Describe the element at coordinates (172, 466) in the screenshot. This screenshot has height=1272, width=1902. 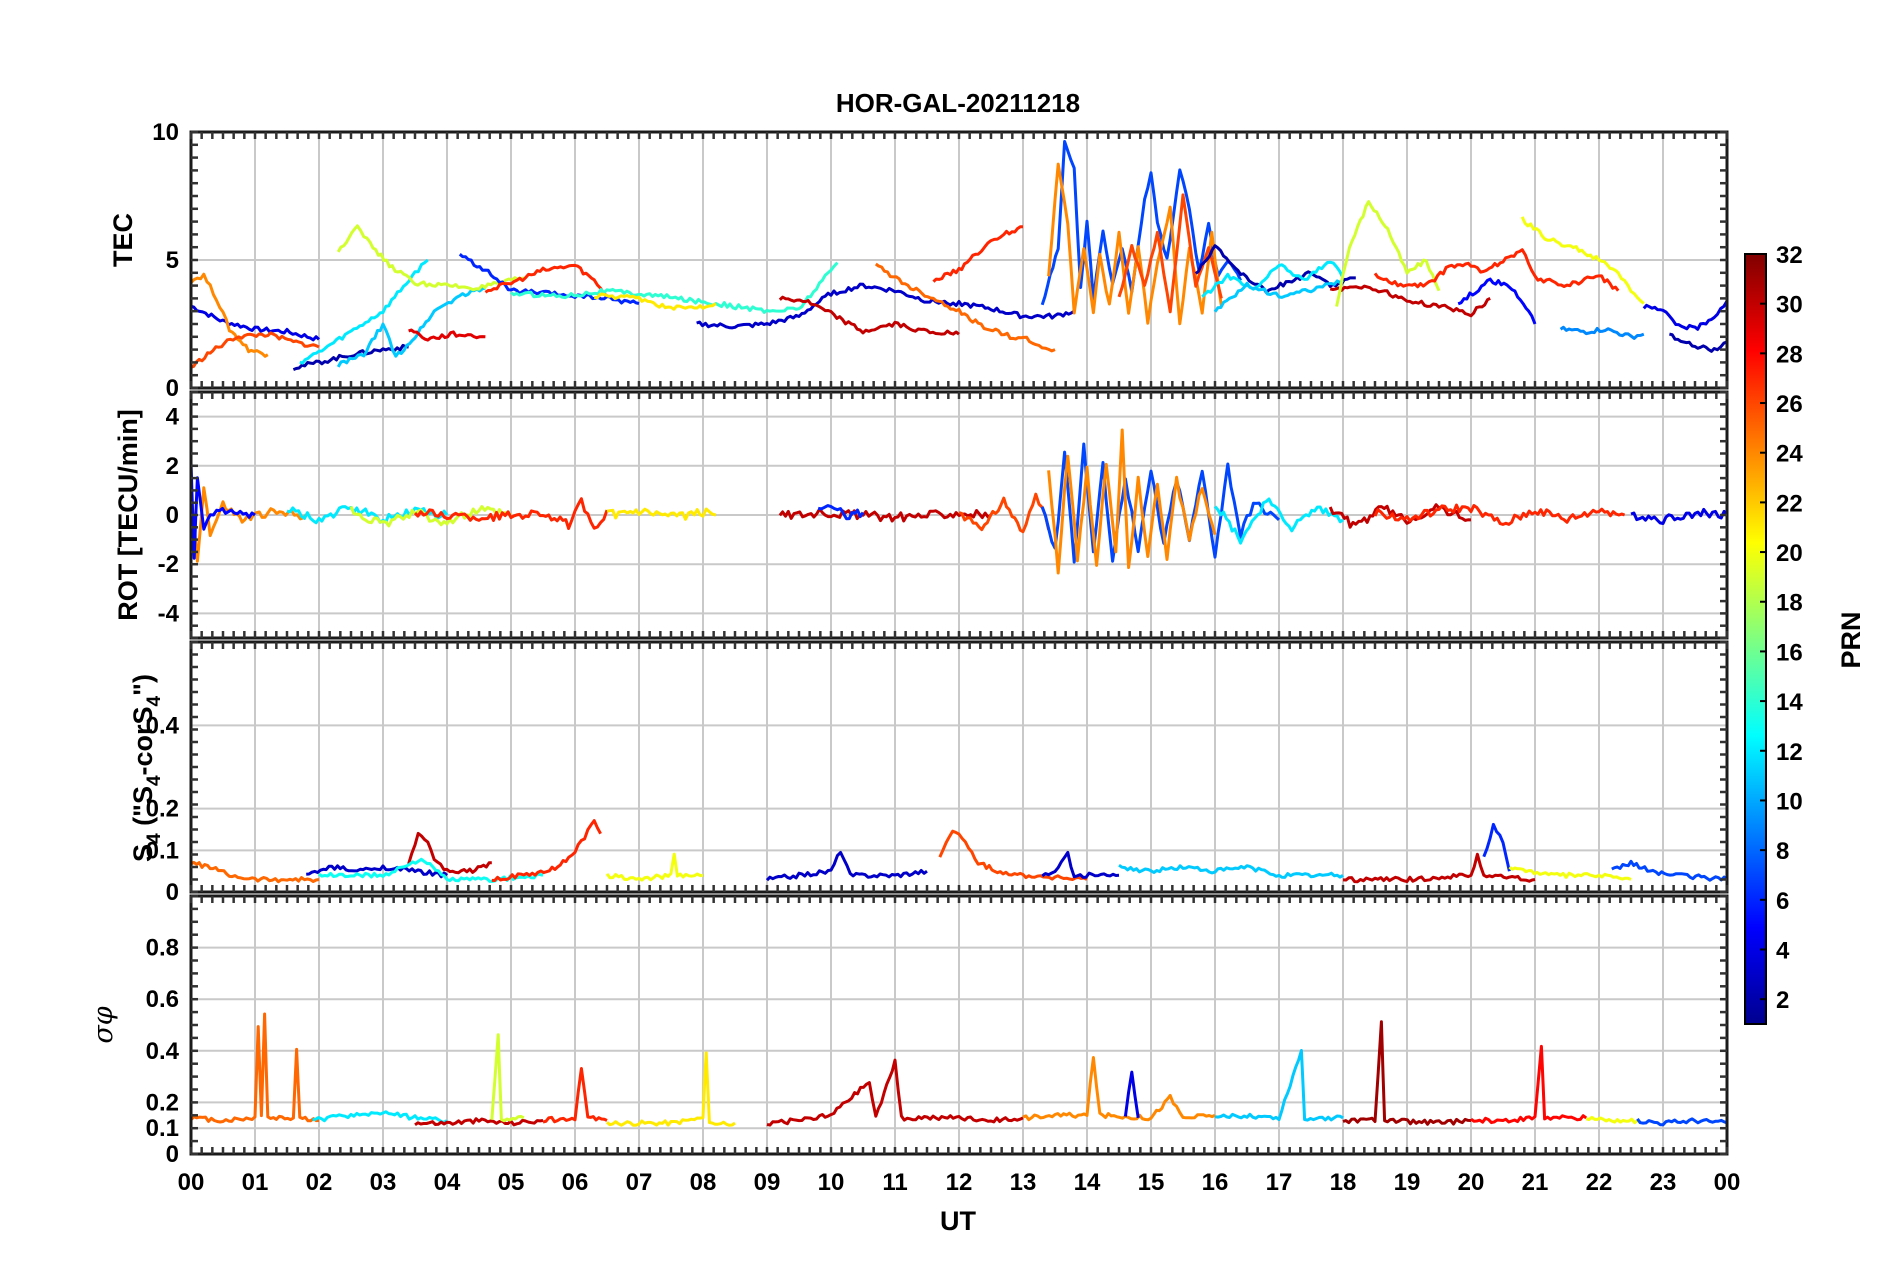
I see `y-tick-label: 2` at that location.